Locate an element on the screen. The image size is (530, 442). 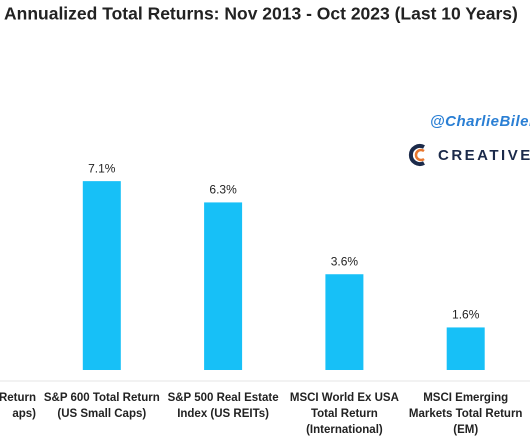
brand-logo is located at coordinates (416, 155).